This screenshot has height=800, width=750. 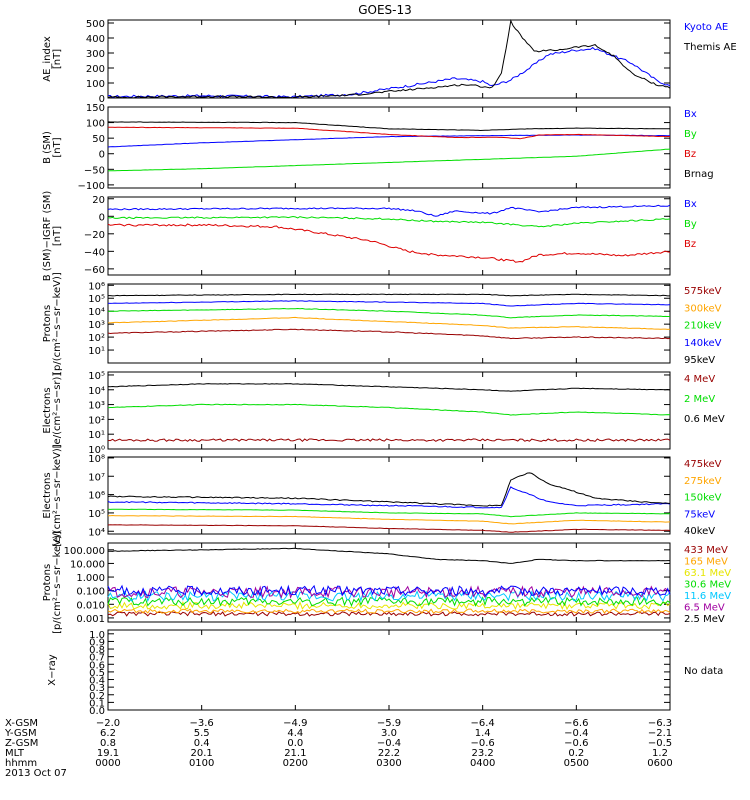 I want to click on legend-entry: 300keV, so click(x=703, y=308).